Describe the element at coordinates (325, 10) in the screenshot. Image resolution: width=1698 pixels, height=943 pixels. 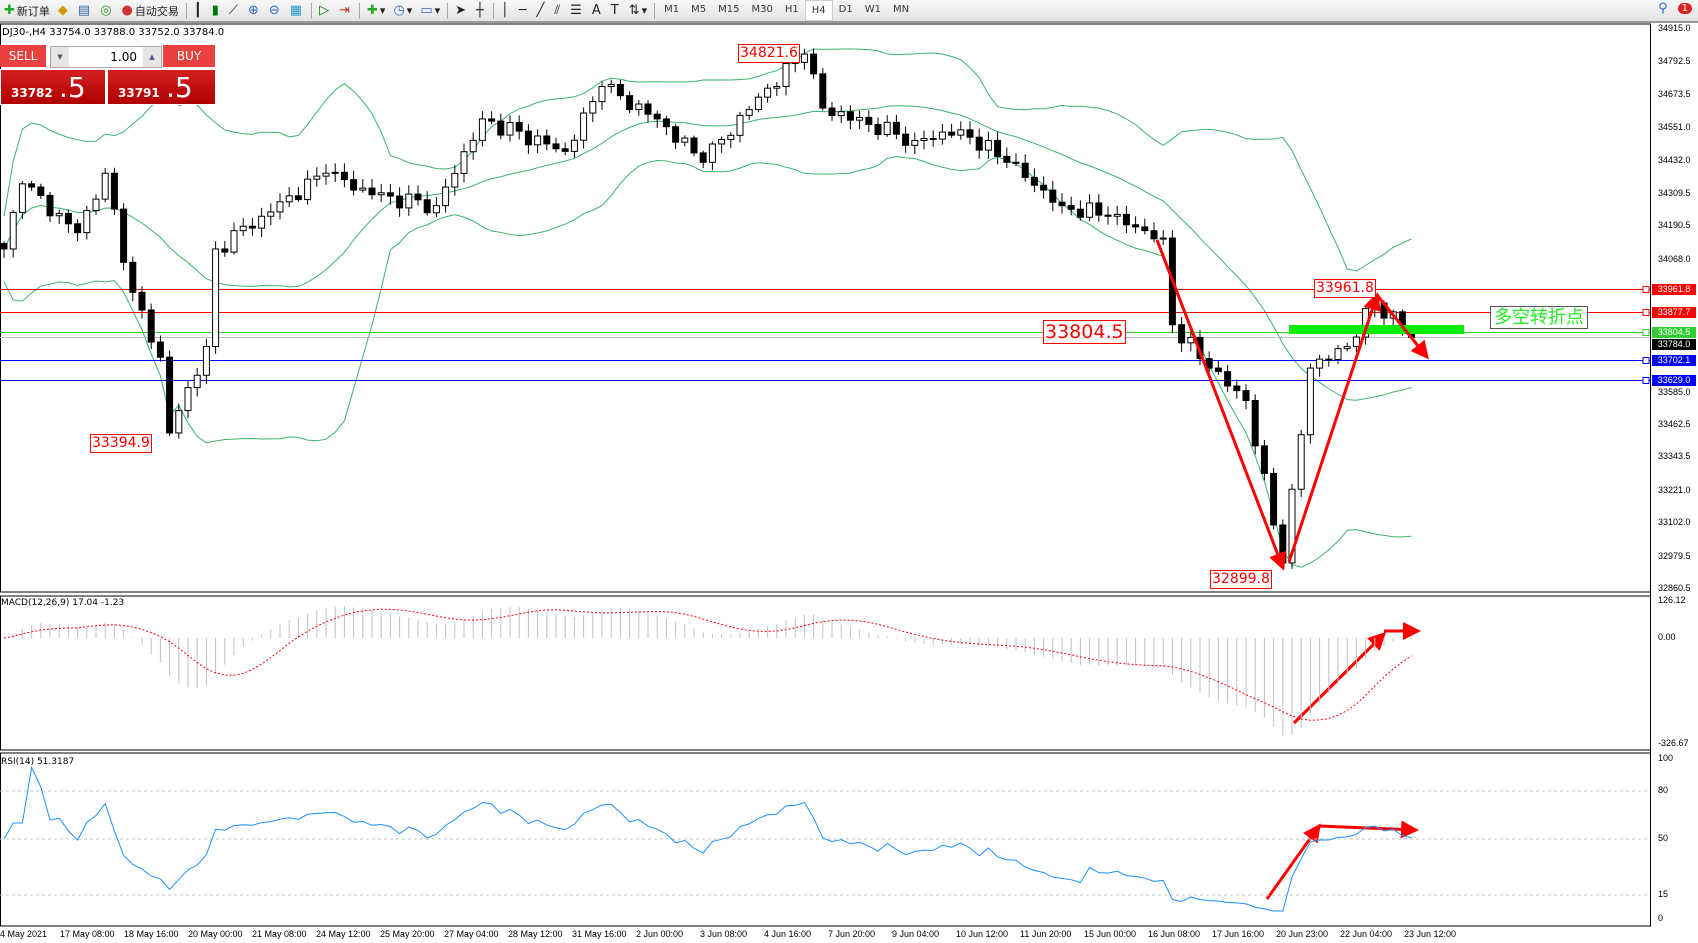
I see `auto-scroll-button: ▷` at that location.